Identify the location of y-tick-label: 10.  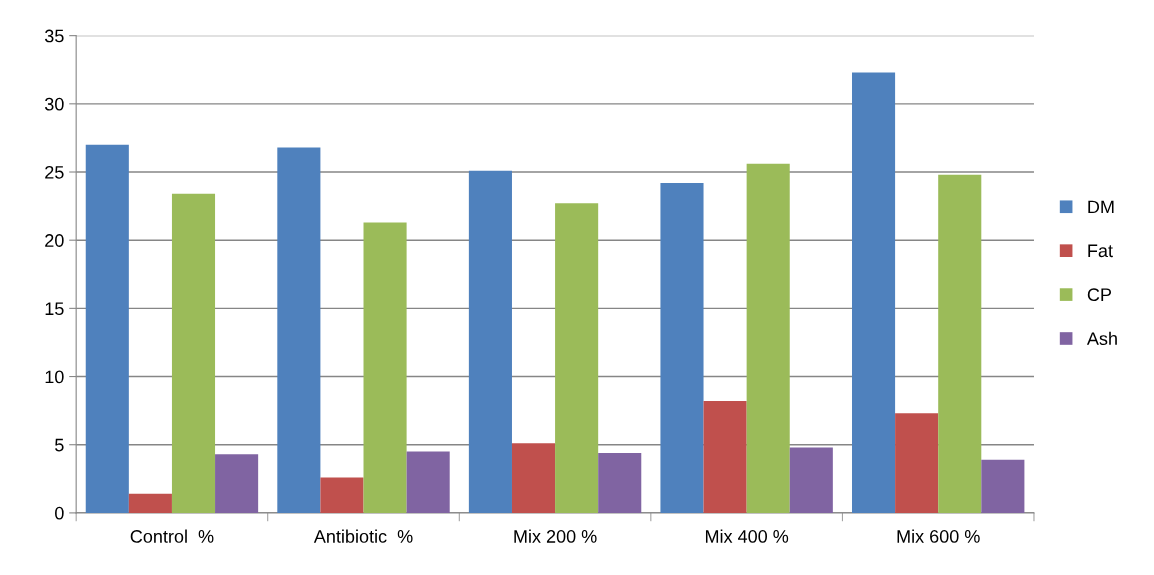
(54, 377).